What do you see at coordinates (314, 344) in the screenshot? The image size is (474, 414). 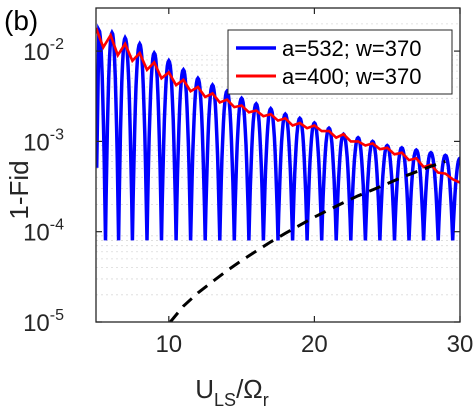 I see `x-tick-label: 20` at bounding box center [314, 344].